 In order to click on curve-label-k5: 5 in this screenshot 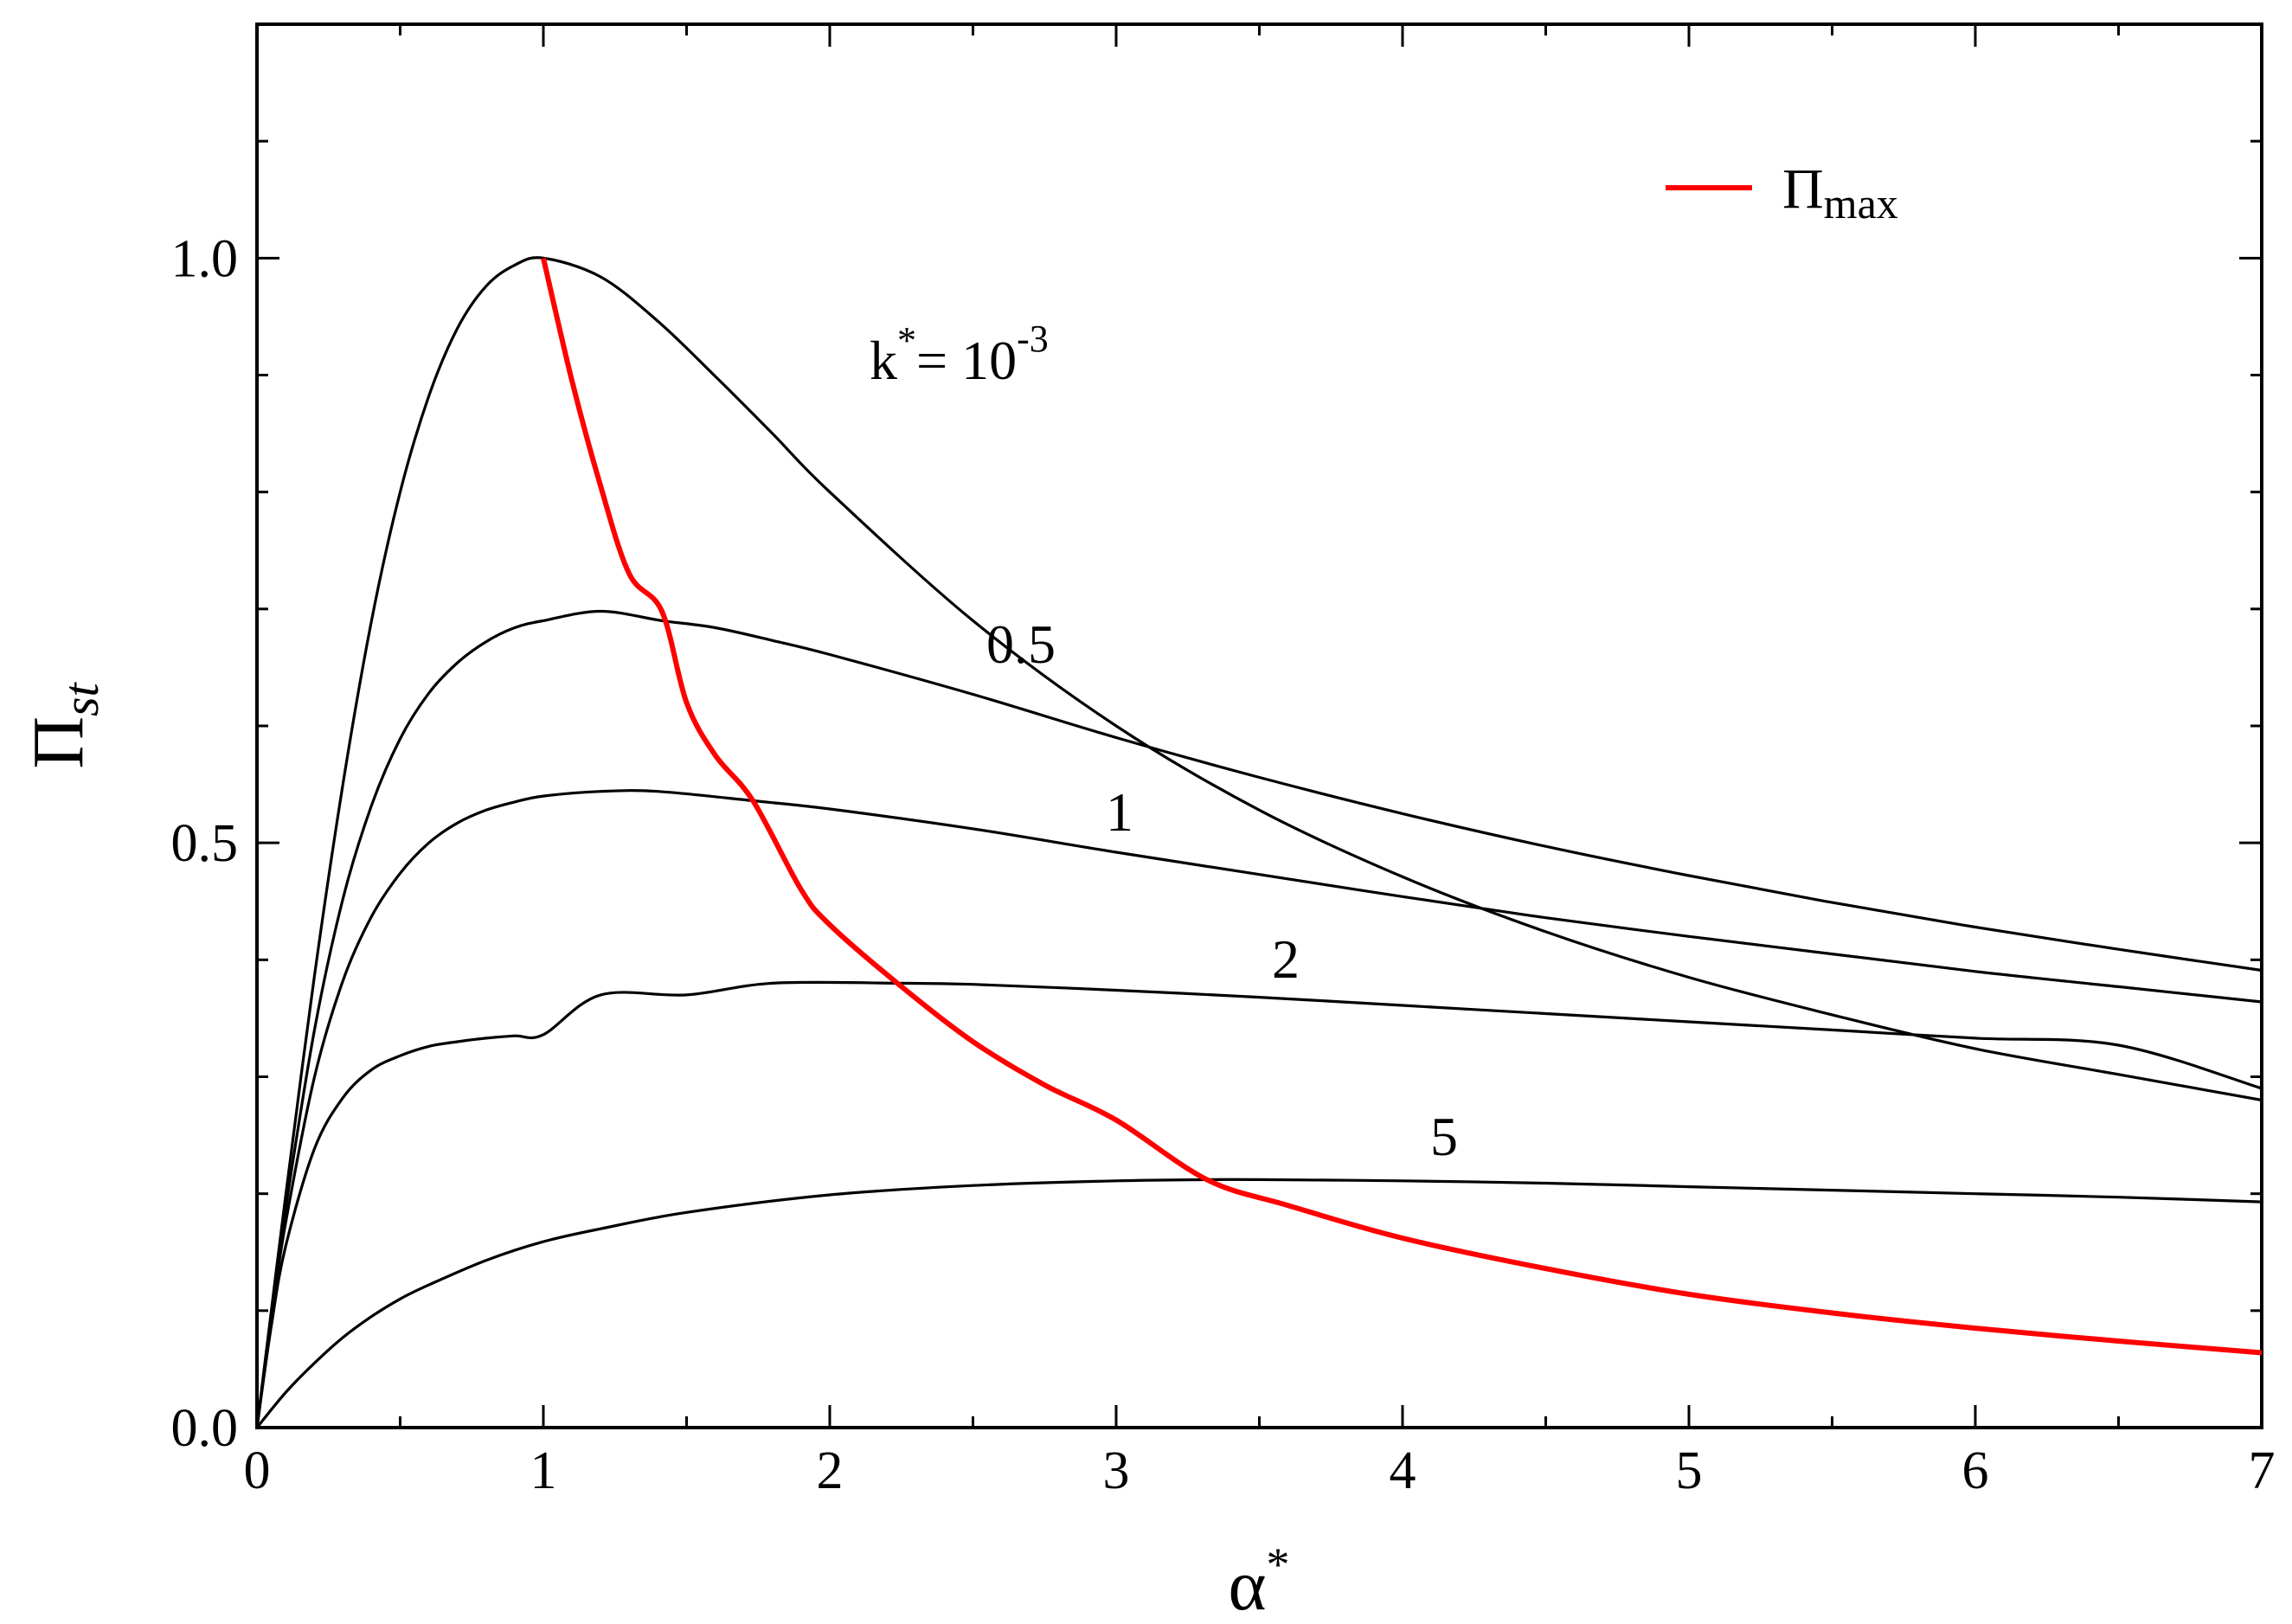, I will do `click(1444, 1136)`.